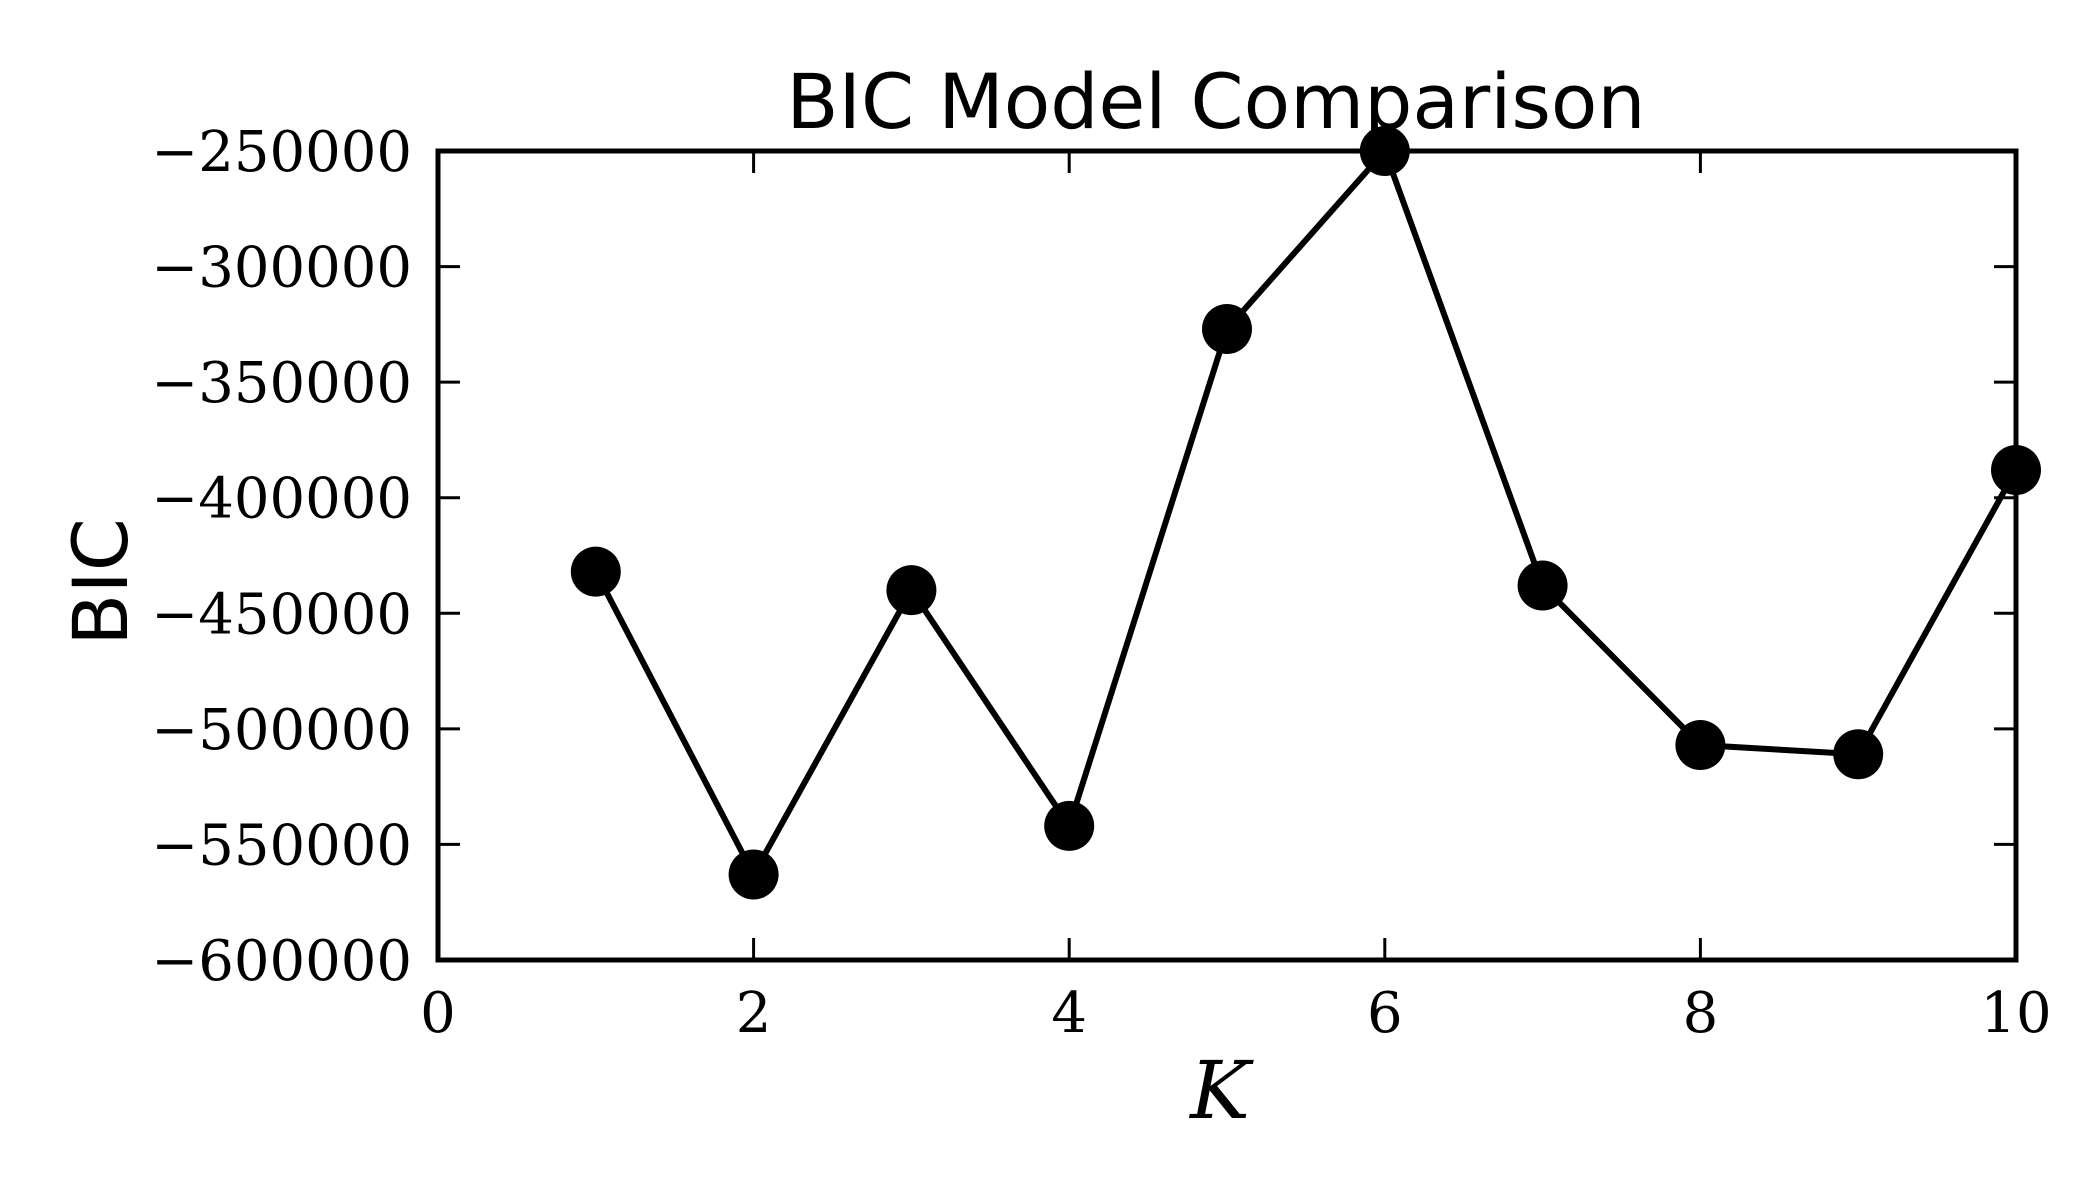 The image size is (2100, 1200). What do you see at coordinates (438, 1013) in the screenshot?
I see `x-tick-label: 0` at bounding box center [438, 1013].